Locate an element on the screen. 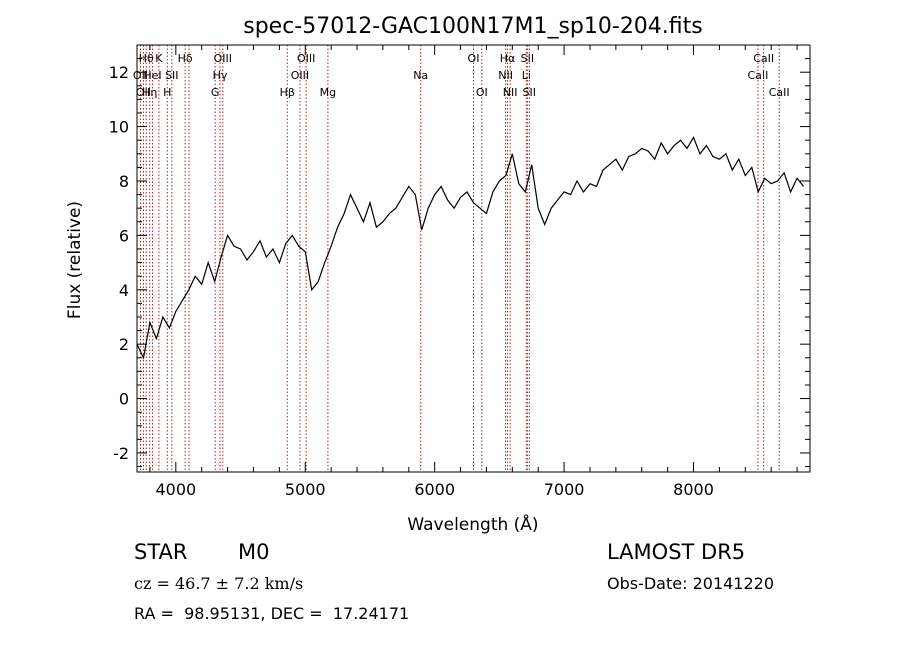 This screenshot has height=649, width=900. y-tick-label: 0 is located at coordinates (124, 399).